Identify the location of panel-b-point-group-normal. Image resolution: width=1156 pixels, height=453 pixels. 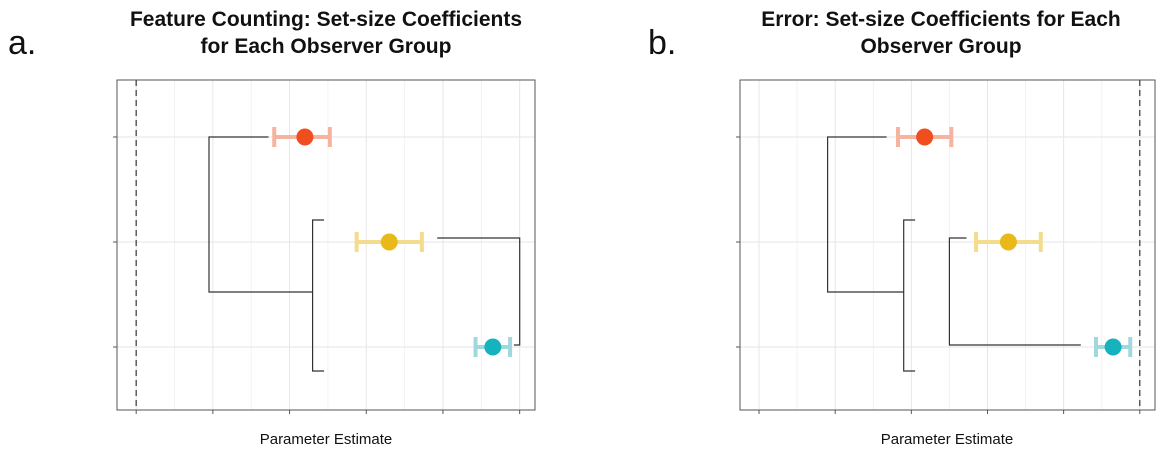
(1113, 347).